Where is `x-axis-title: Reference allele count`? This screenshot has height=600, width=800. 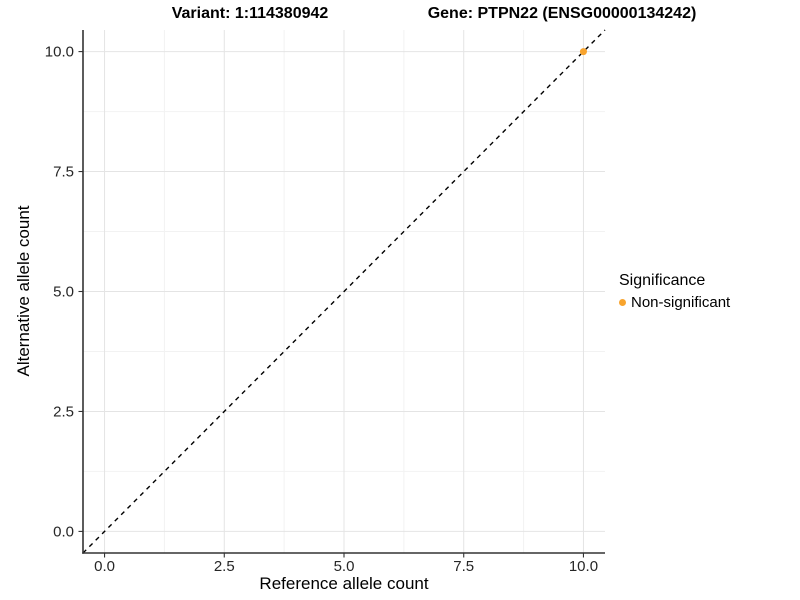
x-axis-title: Reference allele count is located at coordinates (344, 583).